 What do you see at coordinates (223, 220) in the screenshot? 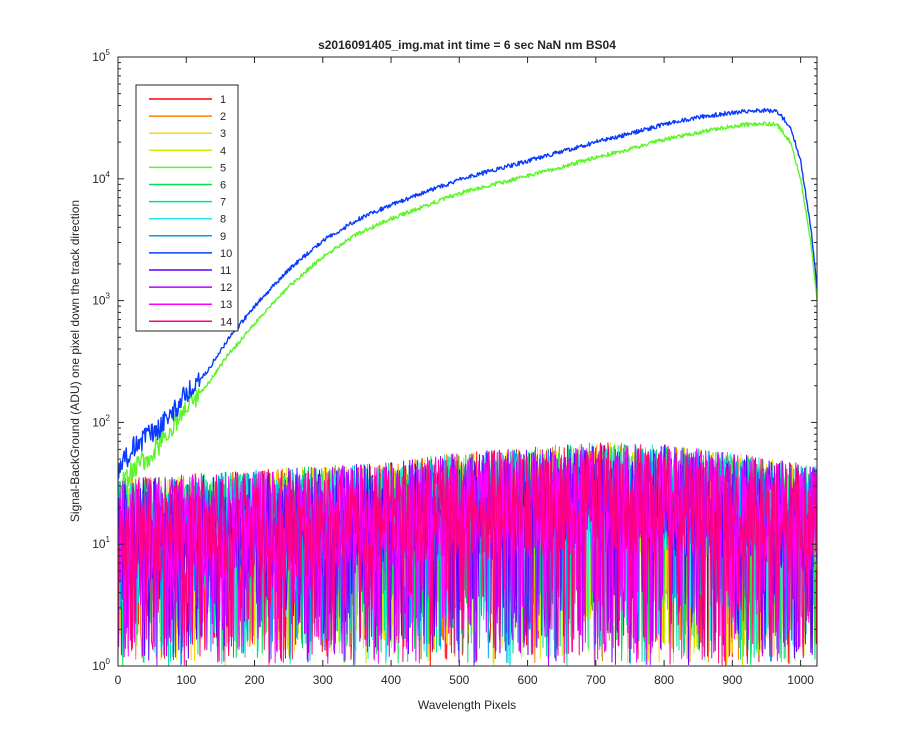
I see `legend-label-8: 8` at bounding box center [223, 220].